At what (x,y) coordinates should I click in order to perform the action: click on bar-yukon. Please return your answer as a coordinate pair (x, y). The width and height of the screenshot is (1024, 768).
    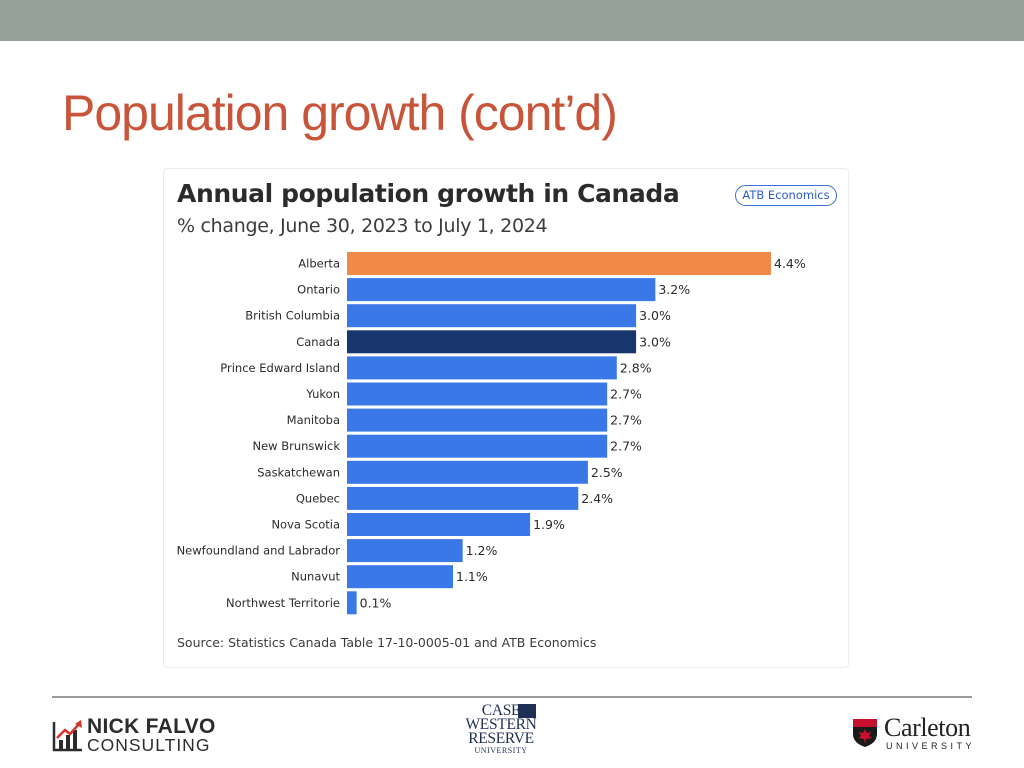
    Looking at the image, I should click on (477, 394).